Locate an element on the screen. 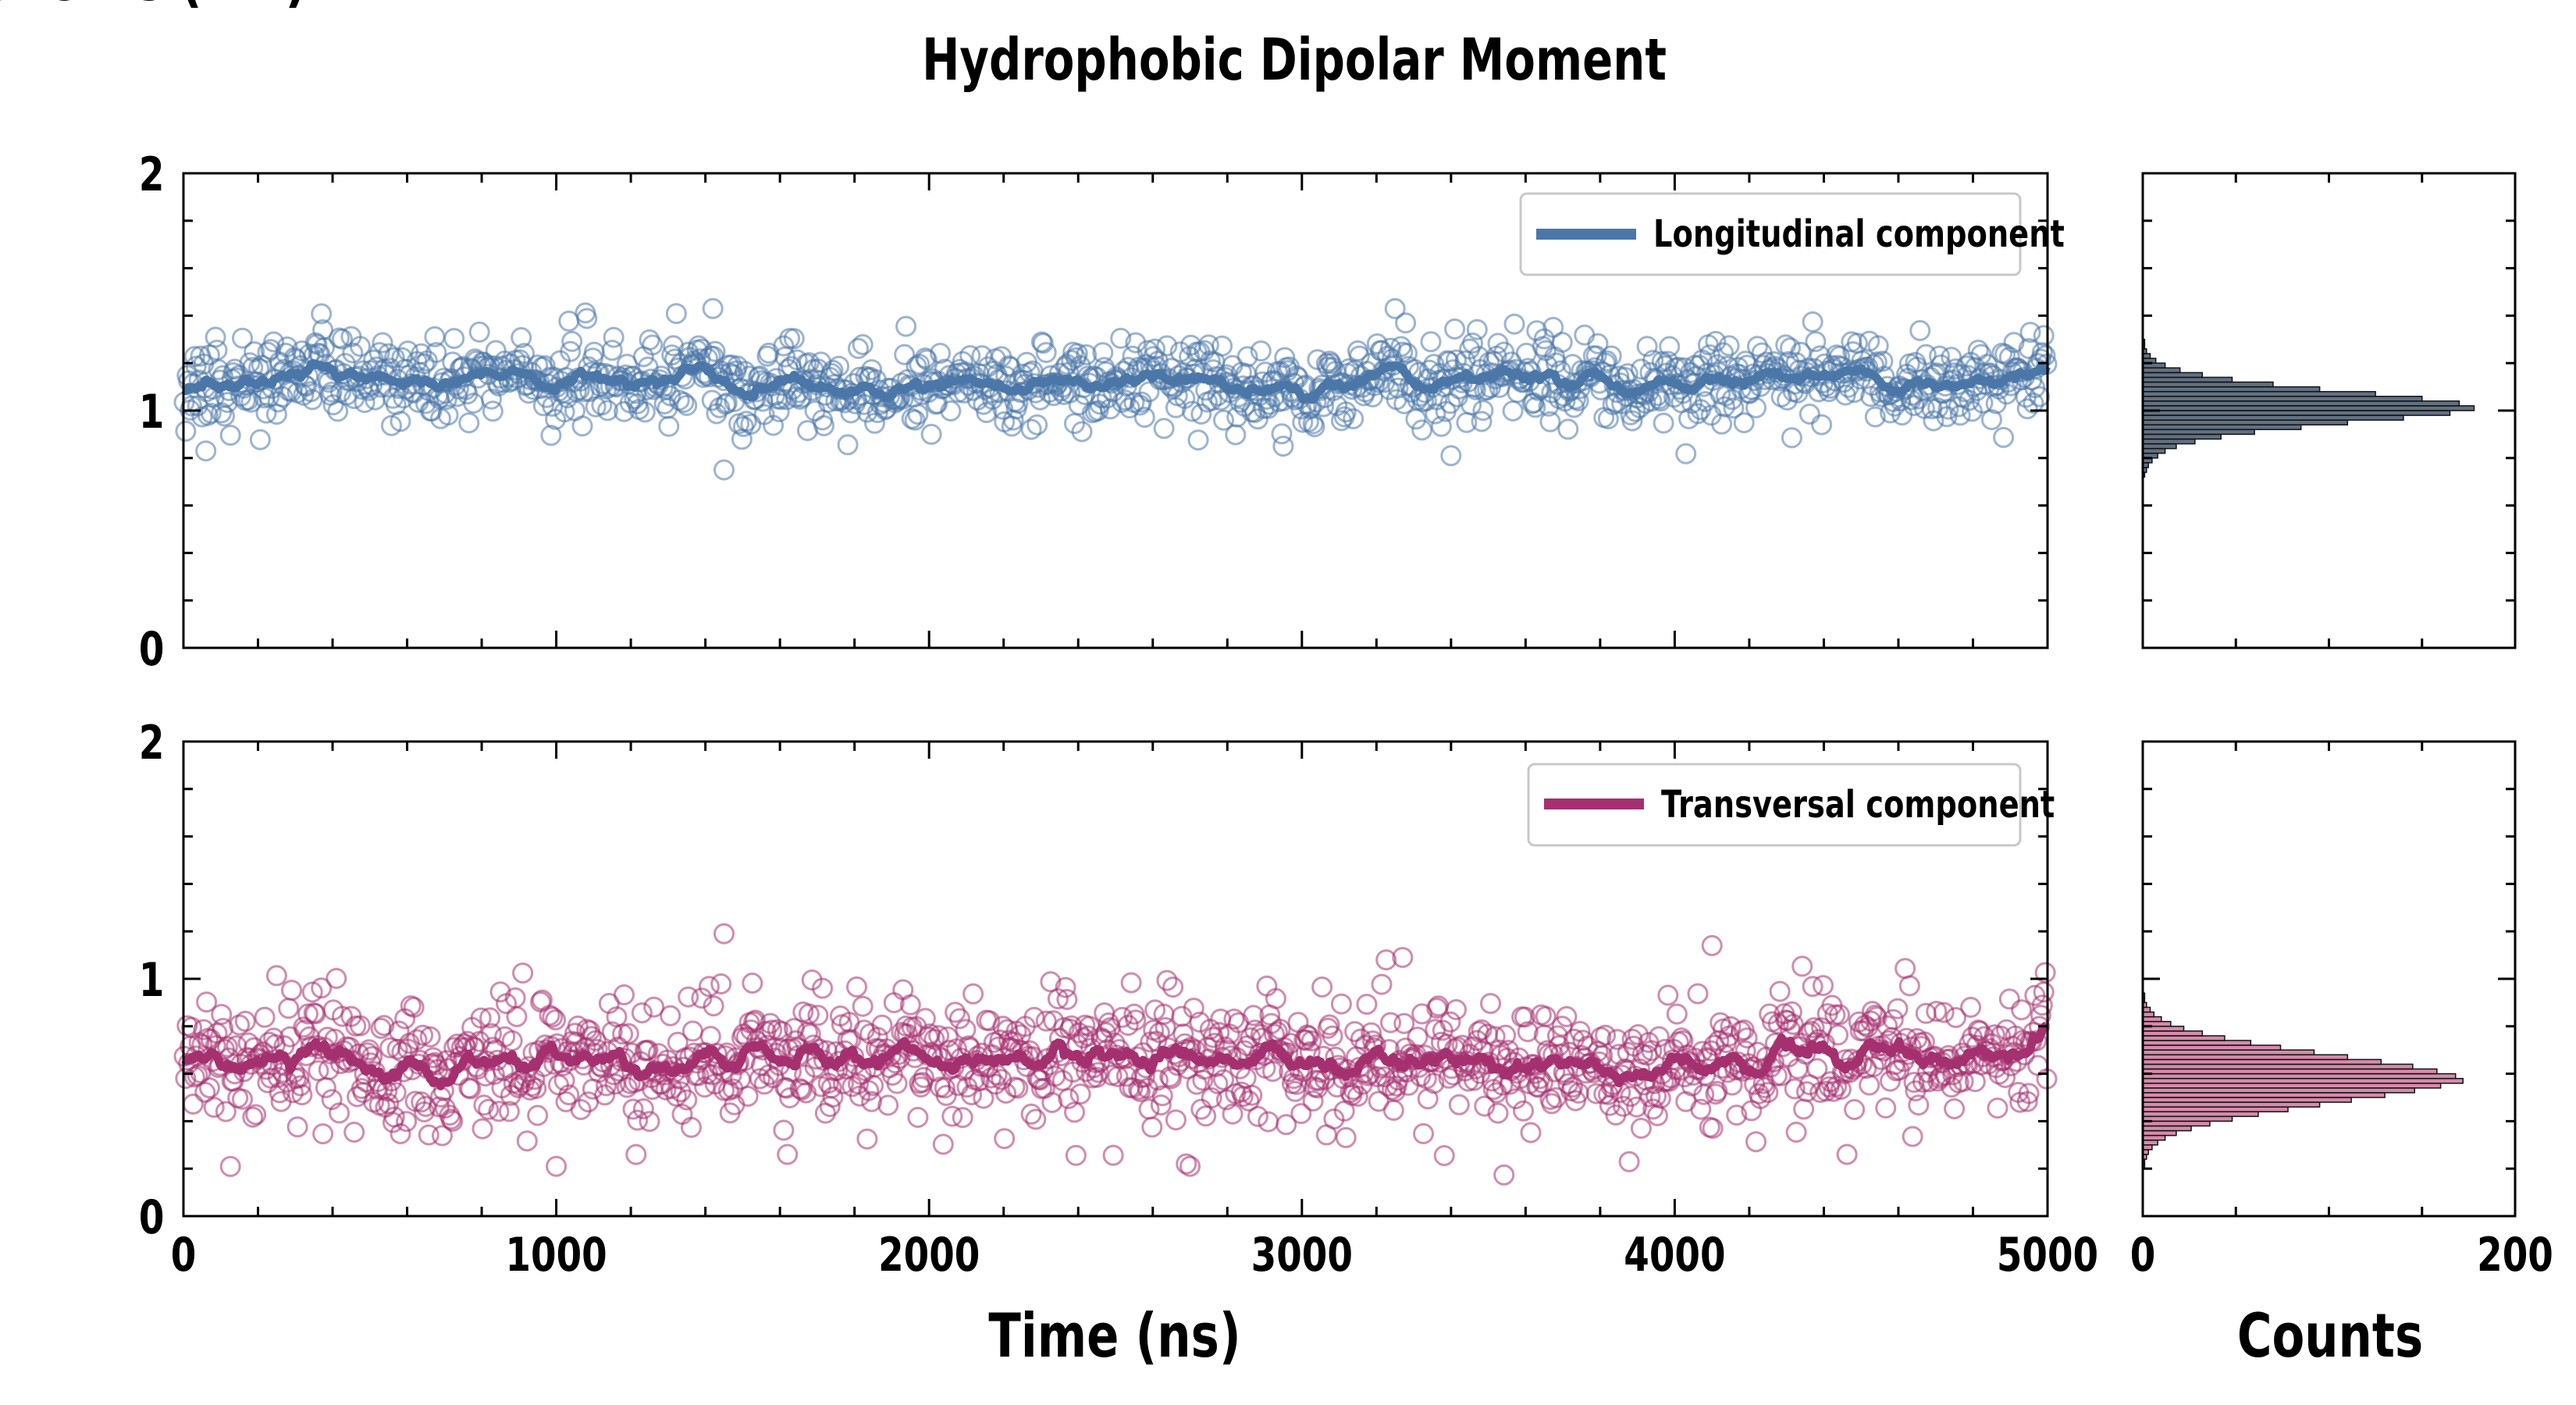 The height and width of the screenshot is (1405, 2576). chart-title: Hydrophobic Dipolar Moment is located at coordinates (1294, 60).